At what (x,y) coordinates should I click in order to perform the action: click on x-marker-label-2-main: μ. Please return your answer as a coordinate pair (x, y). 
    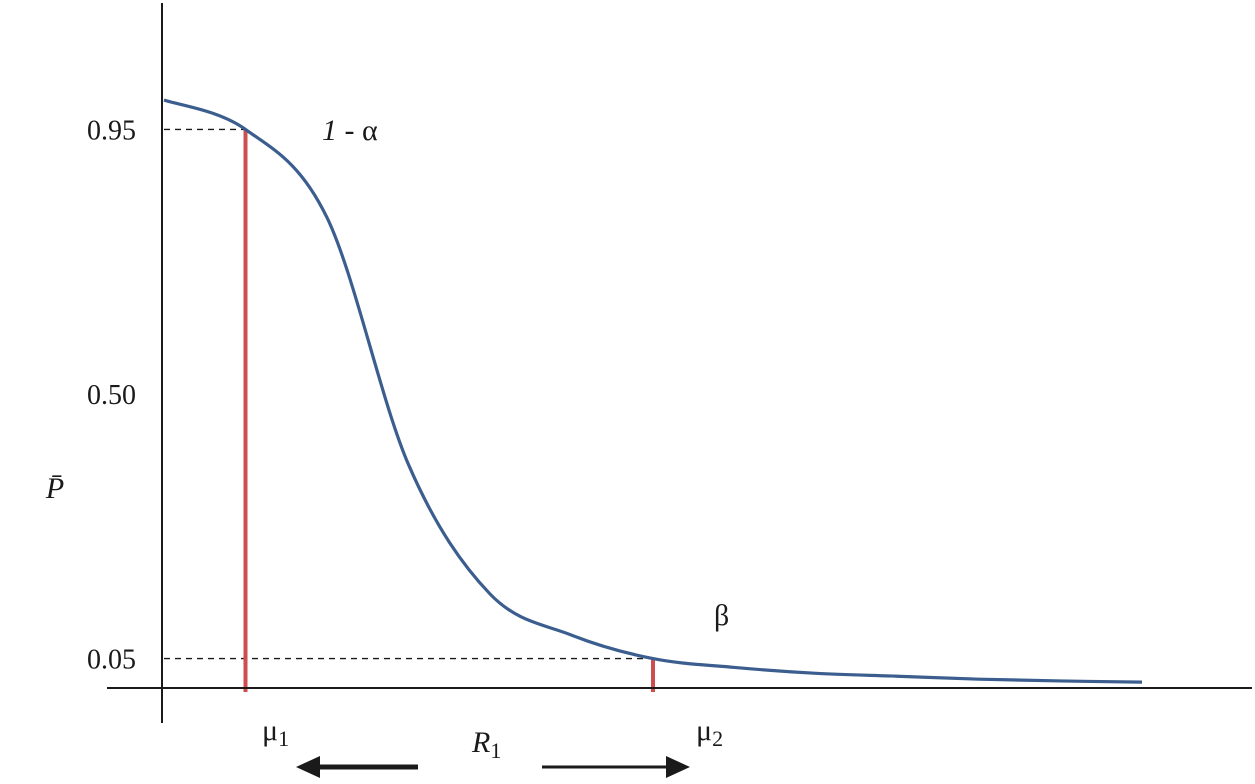
    Looking at the image, I should click on (704, 730).